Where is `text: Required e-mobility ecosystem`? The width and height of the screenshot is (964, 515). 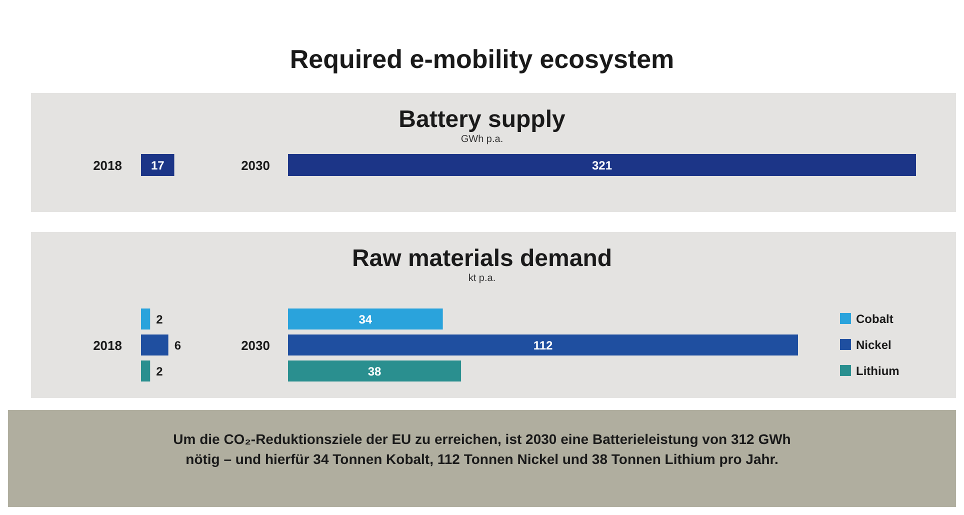 text: Required e-mobility ecosystem is located at coordinates (482, 59).